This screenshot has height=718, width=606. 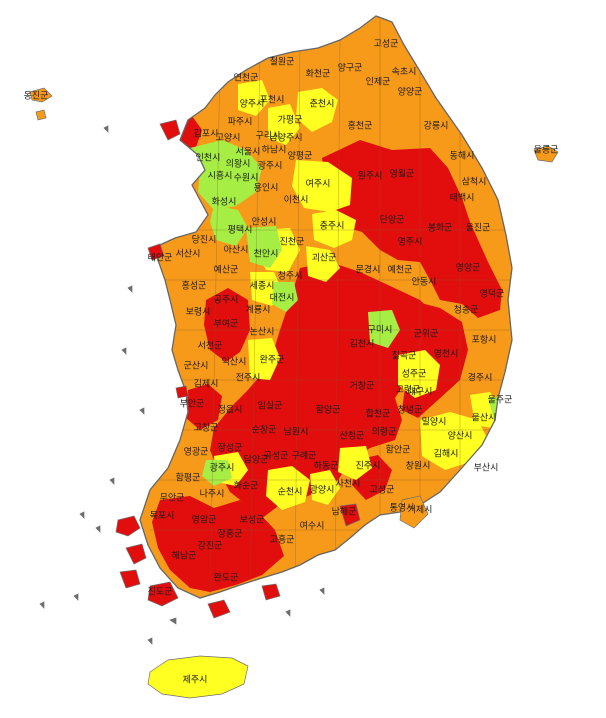 What do you see at coordinates (276, 456) in the screenshot?
I see `label-gokseong: 곡성군` at bounding box center [276, 456].